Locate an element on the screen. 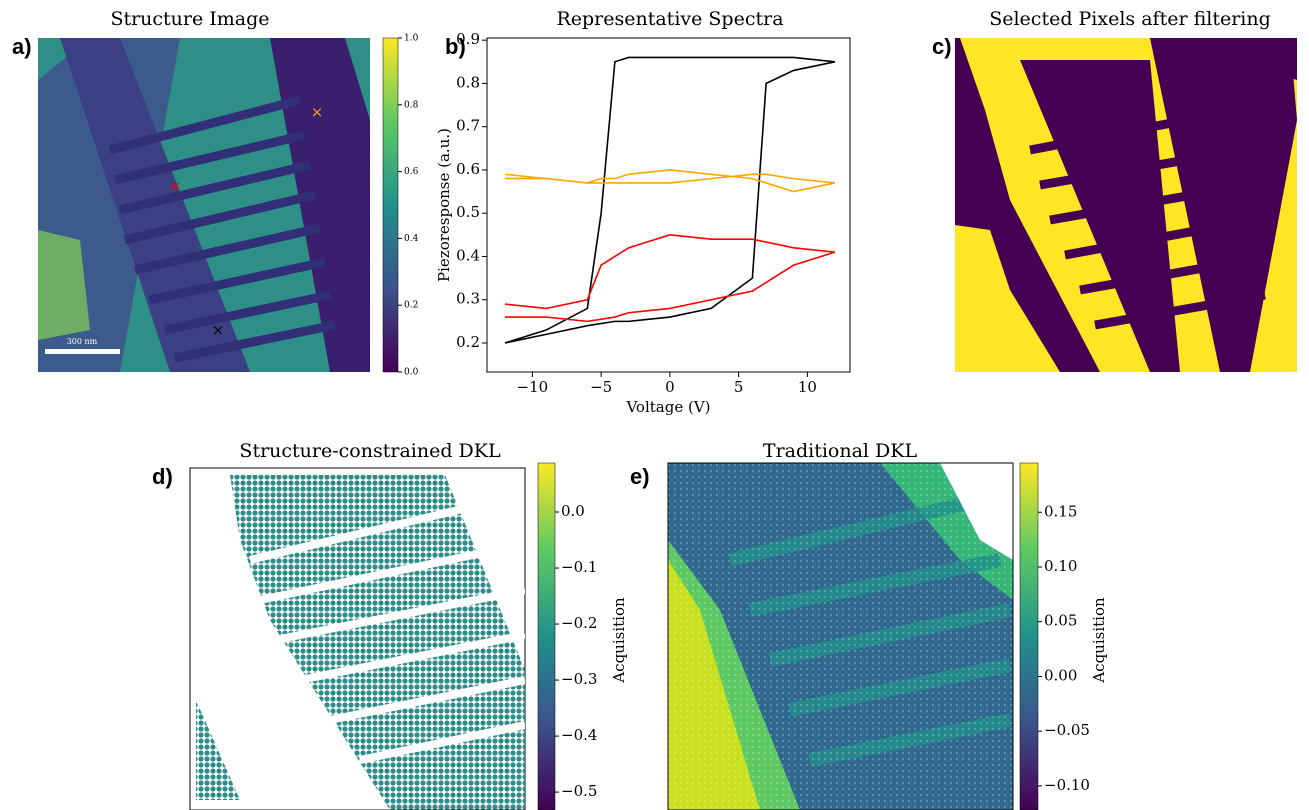  colorbar-tick-label: 0.10 is located at coordinates (1060, 566).